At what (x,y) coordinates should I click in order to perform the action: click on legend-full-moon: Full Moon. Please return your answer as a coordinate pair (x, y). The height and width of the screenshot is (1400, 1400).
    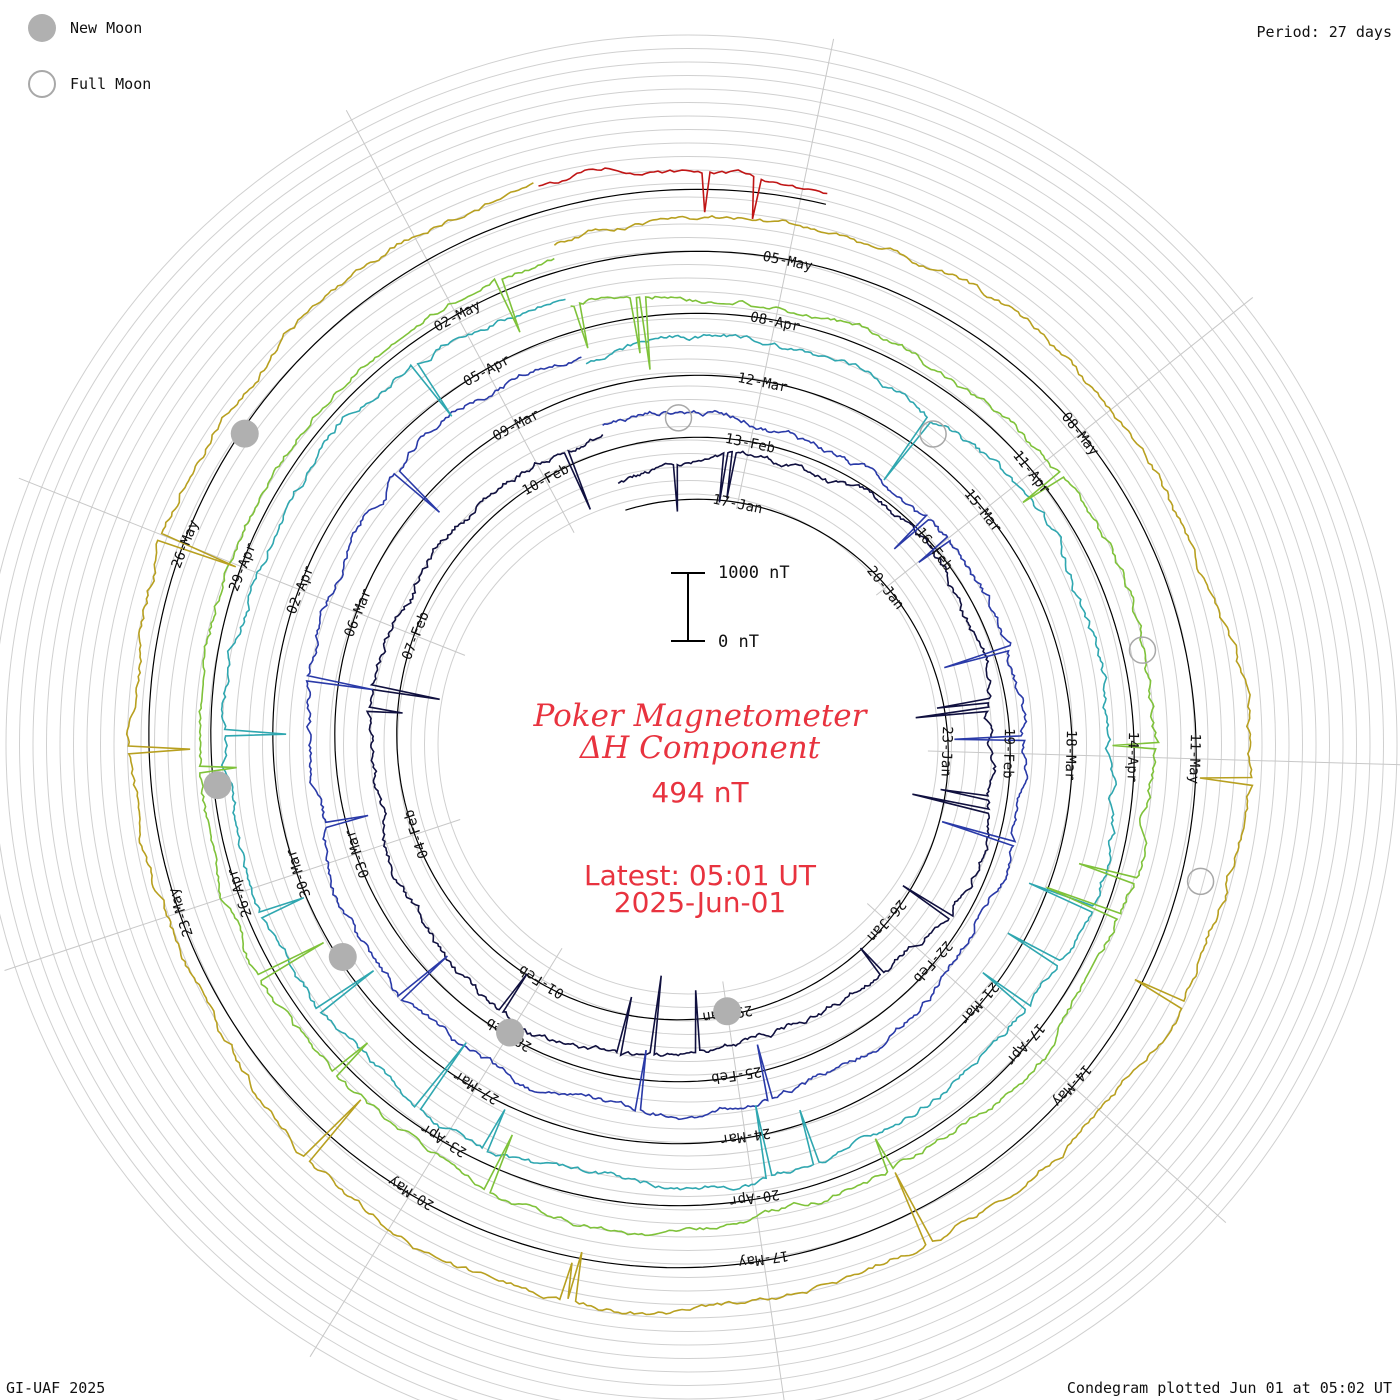
    Looking at the image, I should click on (89, 84).